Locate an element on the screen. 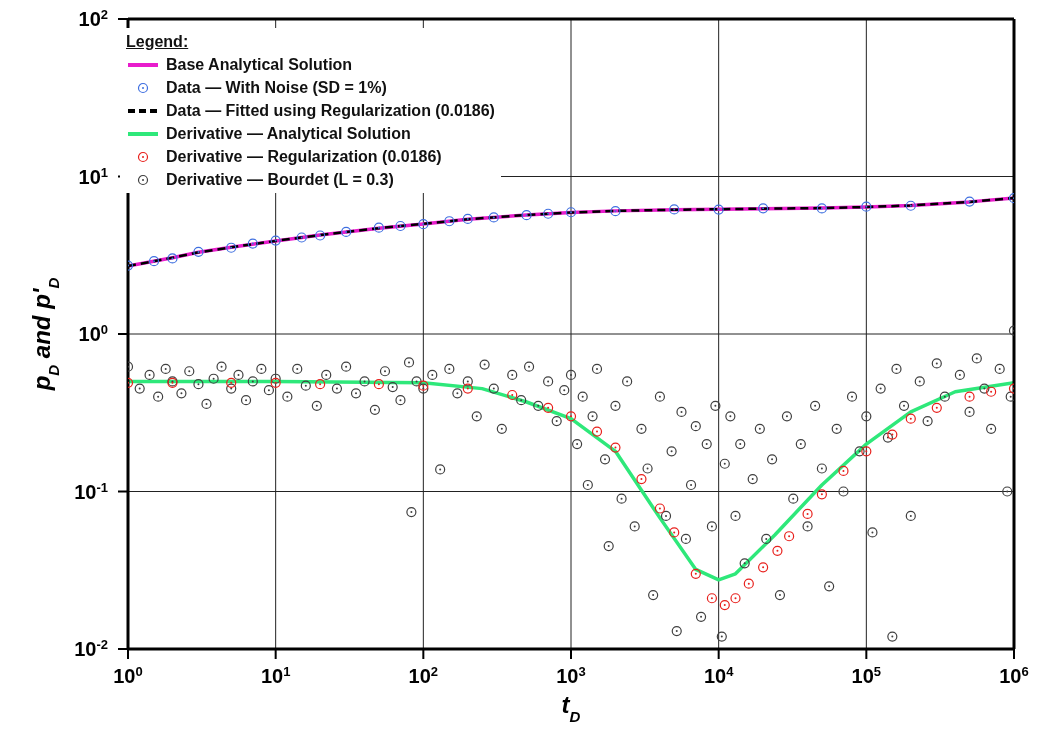 The width and height of the screenshot is (1057, 747). x-tick-label: 10$^{1}$ is located at coordinates (275, 675).